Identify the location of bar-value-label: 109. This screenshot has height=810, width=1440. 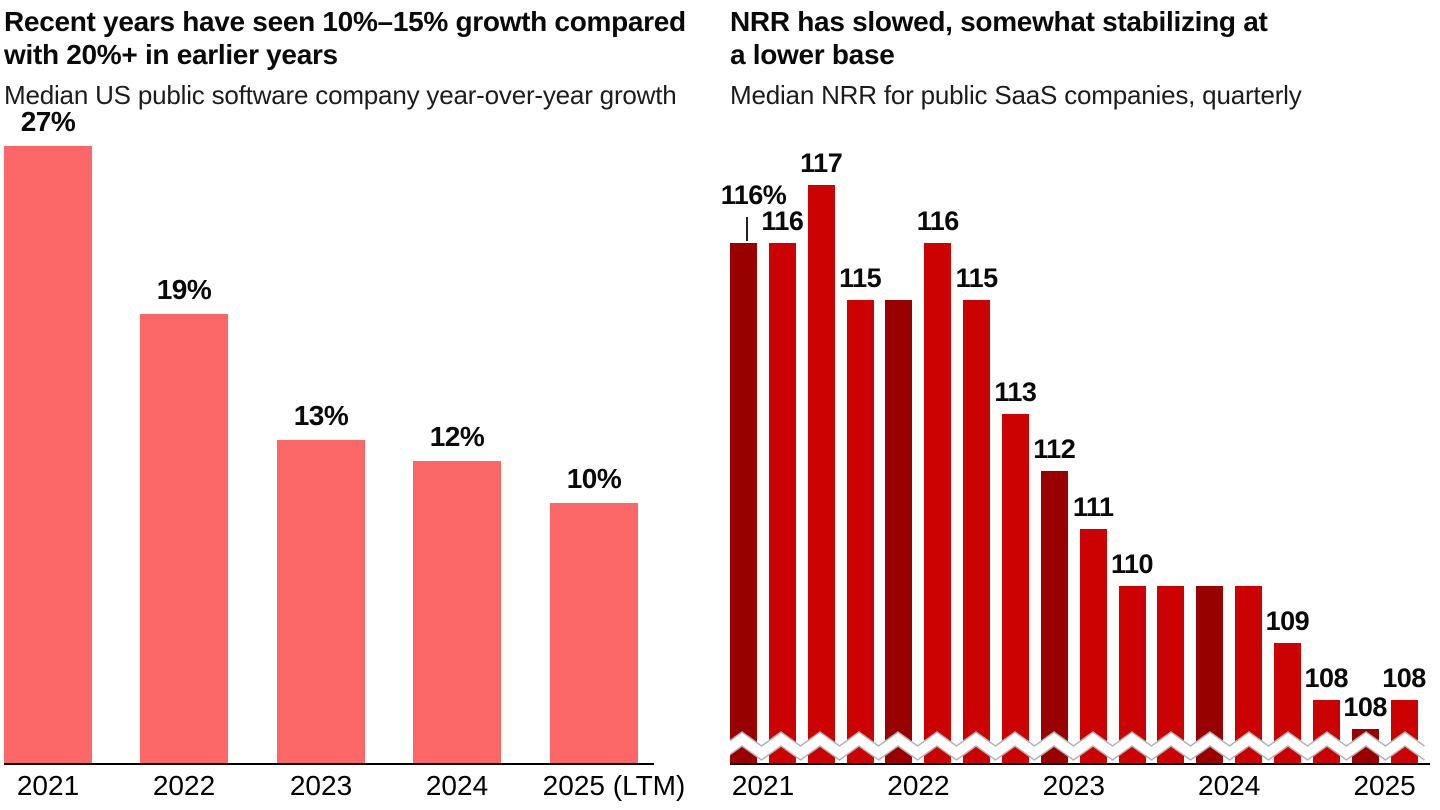
(1287, 620).